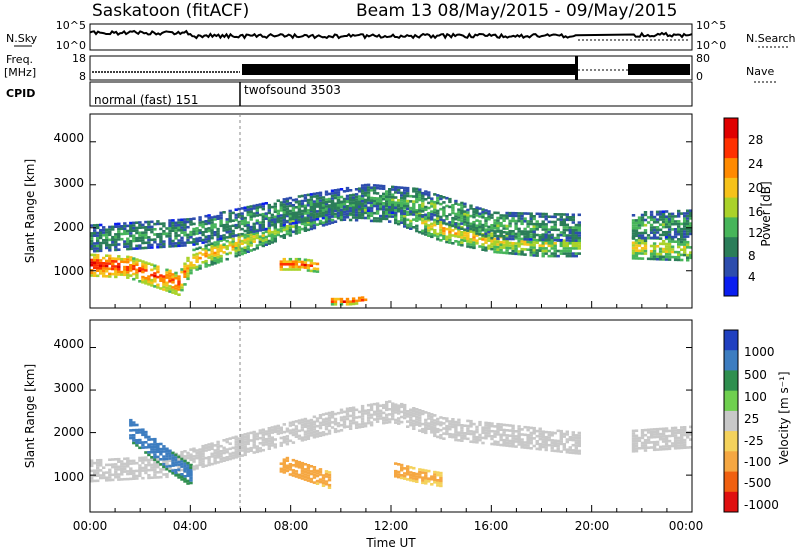 This screenshot has height=554, width=800. Describe the element at coordinates (68, 138) in the screenshot. I see `power-ytick-4000: 4000` at that location.